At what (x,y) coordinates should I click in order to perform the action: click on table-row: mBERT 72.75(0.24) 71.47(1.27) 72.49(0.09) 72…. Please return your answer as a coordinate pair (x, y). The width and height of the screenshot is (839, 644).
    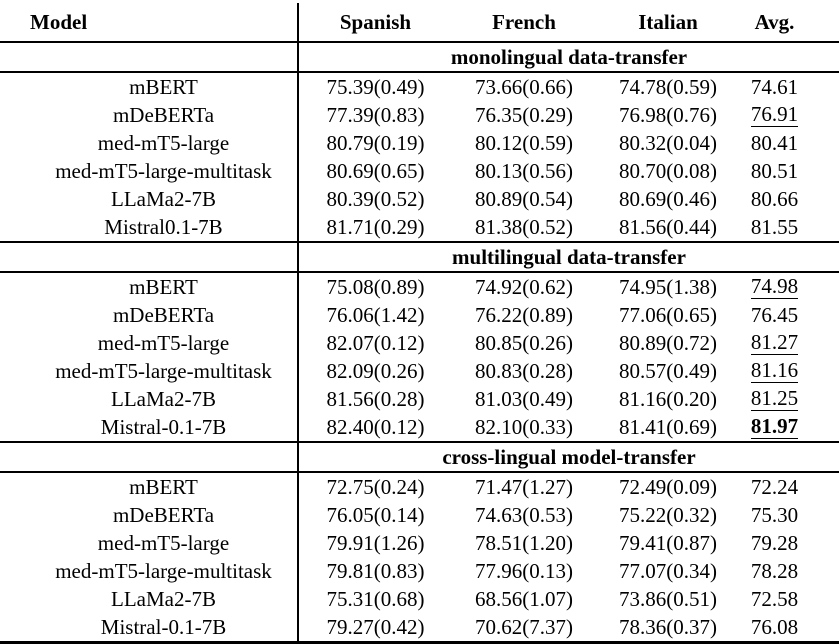
    Looking at the image, I should click on (419, 486).